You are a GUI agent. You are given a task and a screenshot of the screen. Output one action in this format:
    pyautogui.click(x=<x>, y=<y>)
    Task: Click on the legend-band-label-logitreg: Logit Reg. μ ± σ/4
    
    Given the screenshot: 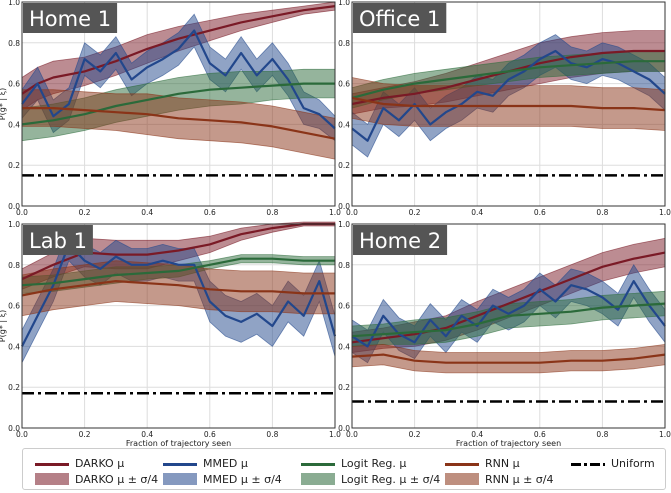 What is the action you would take?
    pyautogui.click(x=391, y=479)
    